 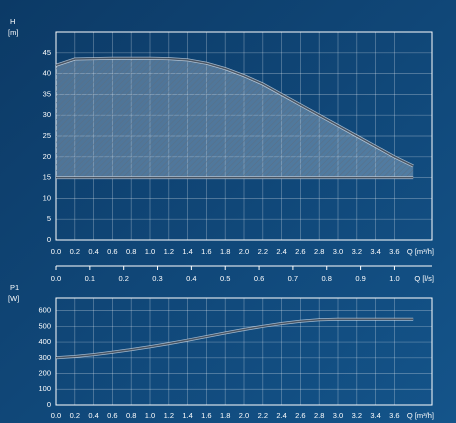 What do you see at coordinates (13, 32) in the screenshot?
I see `y-axis-unit: [m]` at bounding box center [13, 32].